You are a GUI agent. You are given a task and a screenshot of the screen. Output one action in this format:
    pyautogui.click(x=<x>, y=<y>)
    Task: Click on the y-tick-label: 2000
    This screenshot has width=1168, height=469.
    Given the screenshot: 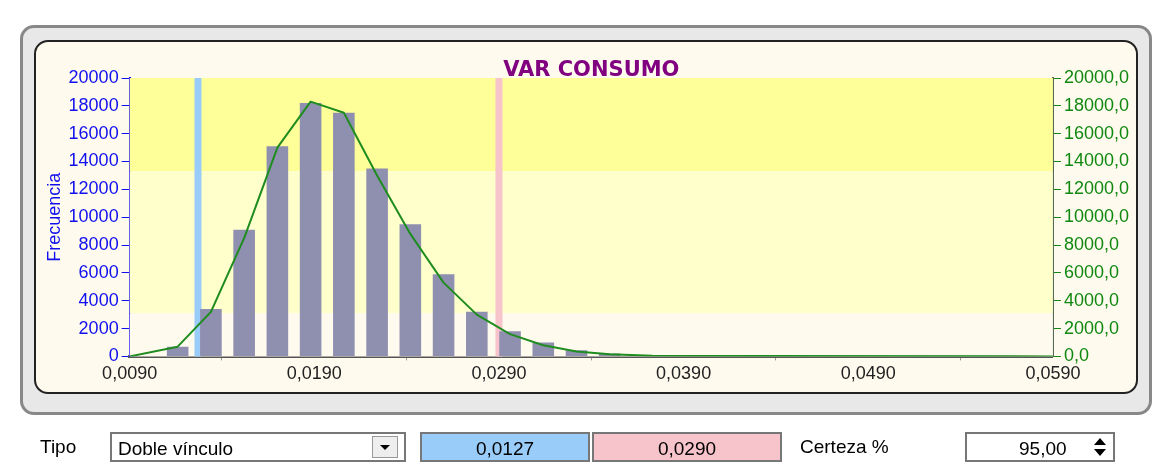 What is the action you would take?
    pyautogui.click(x=98, y=327)
    